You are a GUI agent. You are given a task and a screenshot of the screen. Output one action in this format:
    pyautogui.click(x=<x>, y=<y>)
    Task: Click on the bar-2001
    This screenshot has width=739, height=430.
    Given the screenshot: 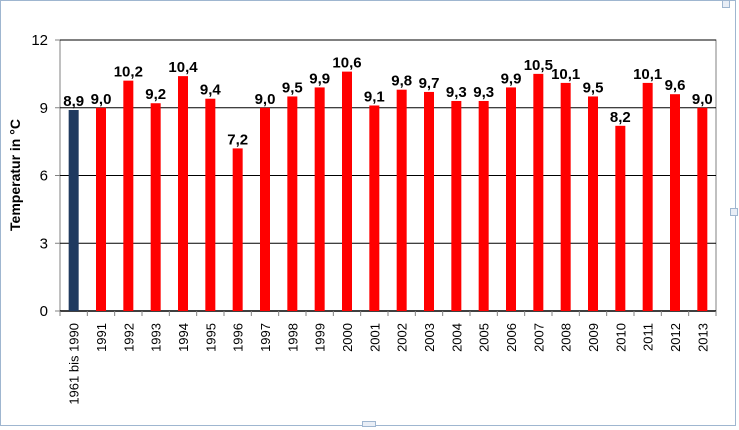 What is the action you would take?
    pyautogui.click(x=374, y=208)
    